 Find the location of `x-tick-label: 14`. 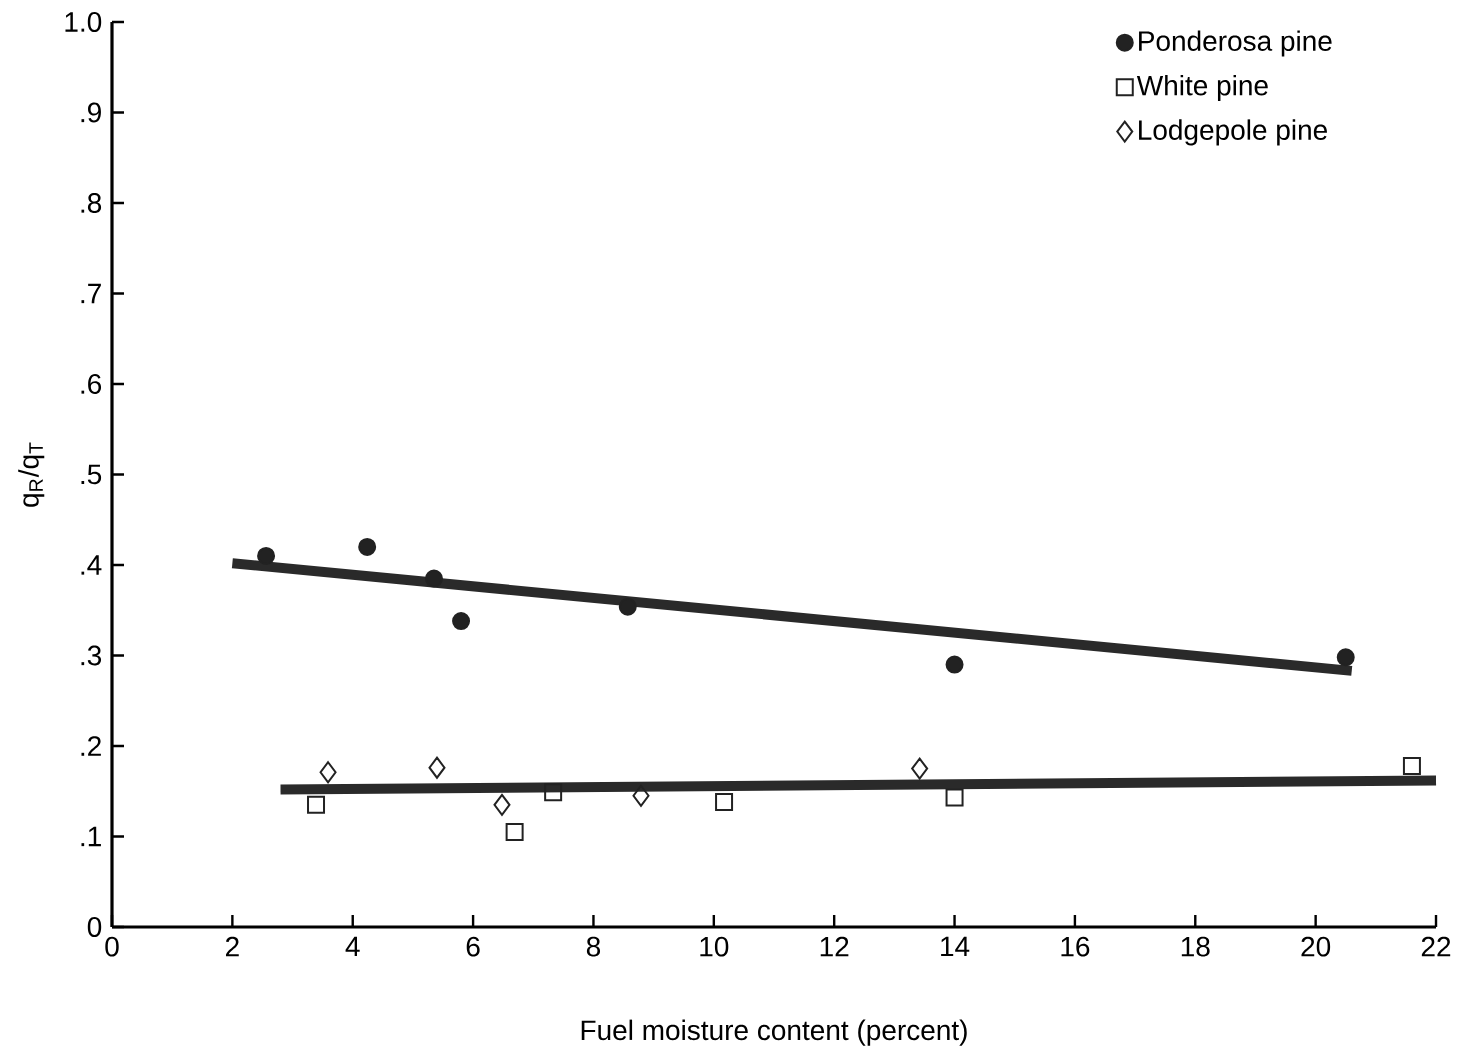

x-tick-label: 14 is located at coordinates (955, 946).